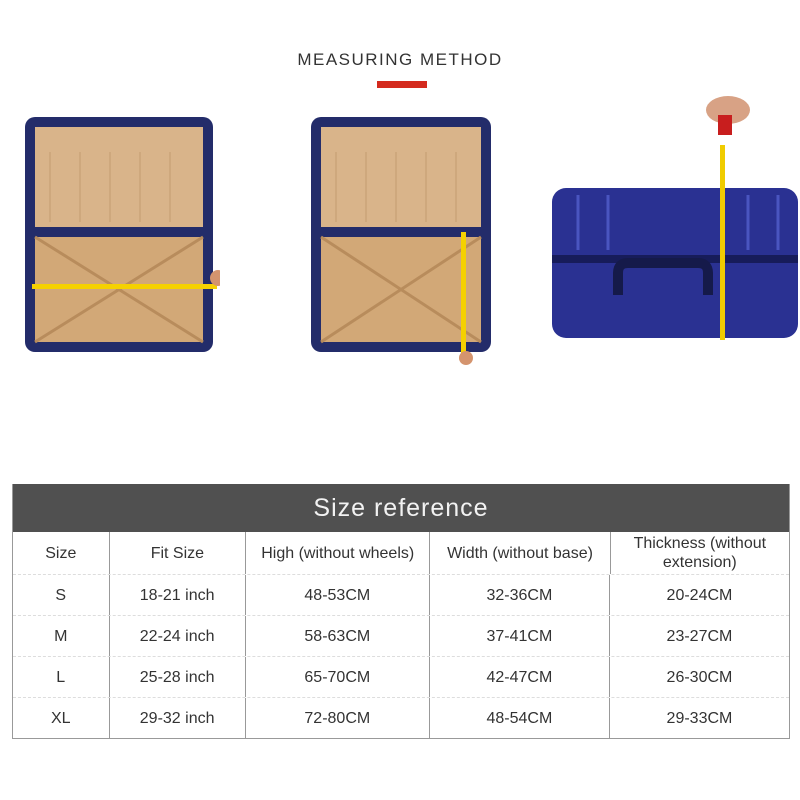 This screenshot has width=800, height=800. Describe the element at coordinates (401, 508) in the screenshot. I see `table-title: Size reference` at that location.